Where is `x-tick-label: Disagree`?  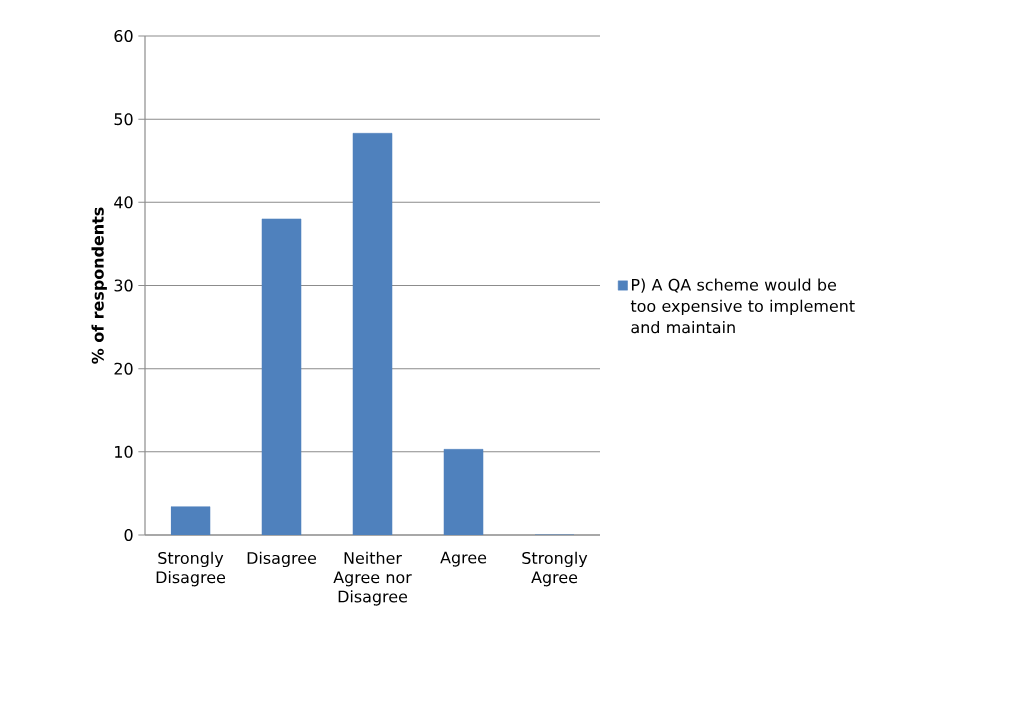 x-tick-label: Disagree is located at coordinates (282, 559).